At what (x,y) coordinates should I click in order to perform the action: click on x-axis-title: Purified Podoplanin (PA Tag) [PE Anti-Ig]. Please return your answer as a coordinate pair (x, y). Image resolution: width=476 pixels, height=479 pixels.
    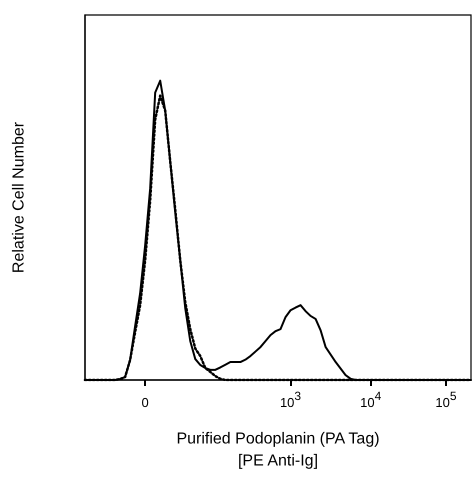
    Looking at the image, I should click on (278, 450).